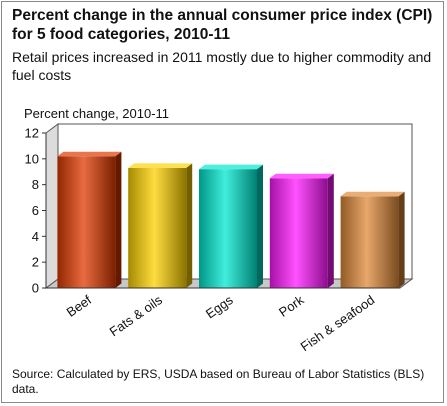 The width and height of the screenshot is (447, 406). I want to click on x-tick-label: Pork, so click(291, 306).